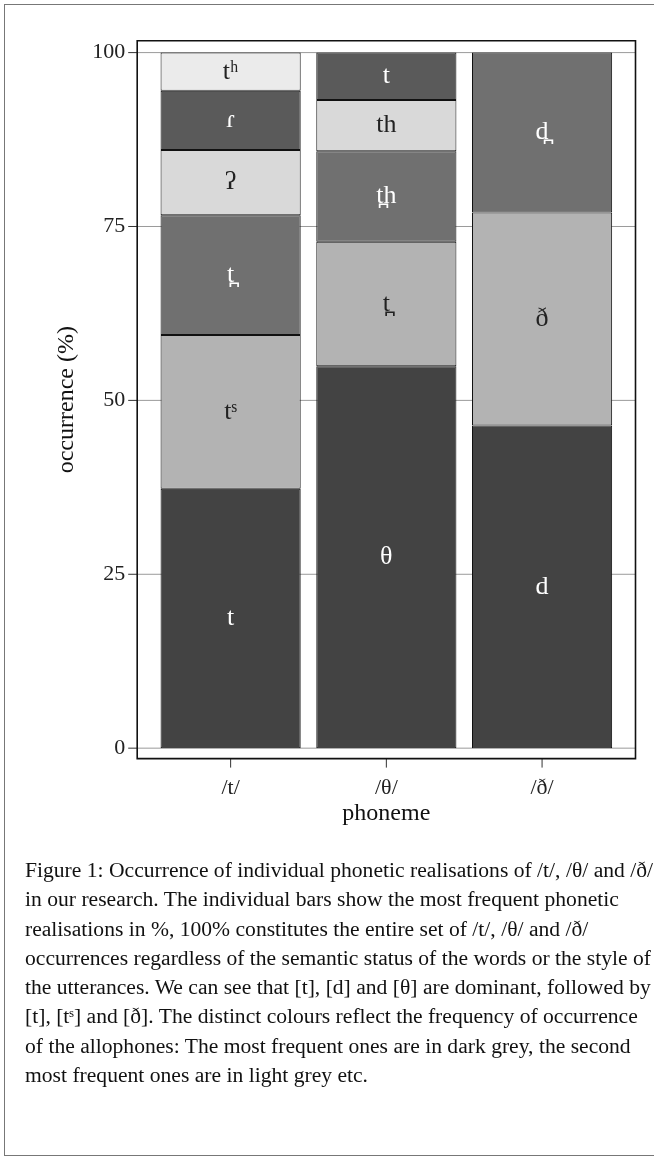 This screenshot has height=1162, width=654. What do you see at coordinates (386, 786) in the screenshot?
I see `x-tick-label: /θ/` at bounding box center [386, 786].